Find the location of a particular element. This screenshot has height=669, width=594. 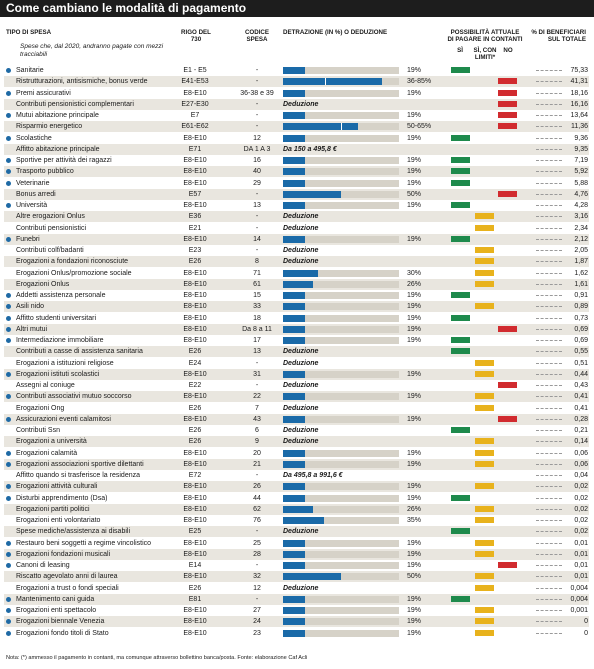

row-name: Mantenimento cani guida is located at coordinates (55, 599).